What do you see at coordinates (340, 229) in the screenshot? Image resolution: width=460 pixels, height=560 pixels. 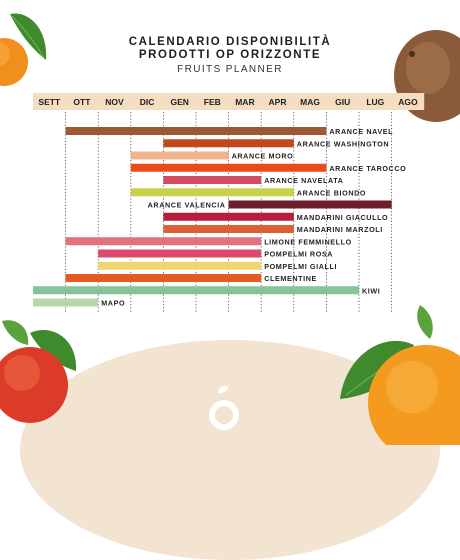 I see `product-label: MANDARINI MARZOLI` at bounding box center [340, 229].